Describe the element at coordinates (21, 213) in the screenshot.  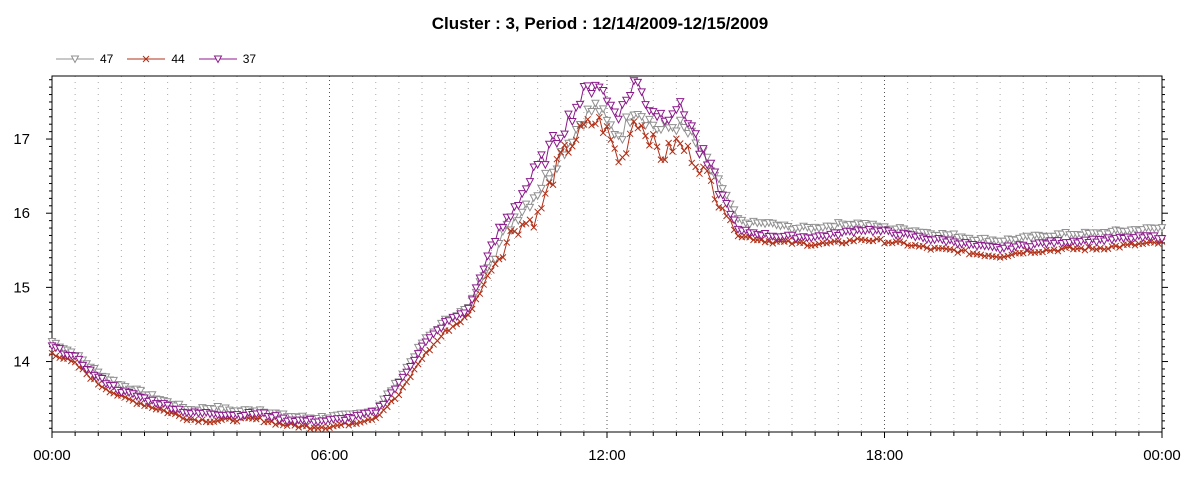
I see `y-tick-label: 16` at that location.